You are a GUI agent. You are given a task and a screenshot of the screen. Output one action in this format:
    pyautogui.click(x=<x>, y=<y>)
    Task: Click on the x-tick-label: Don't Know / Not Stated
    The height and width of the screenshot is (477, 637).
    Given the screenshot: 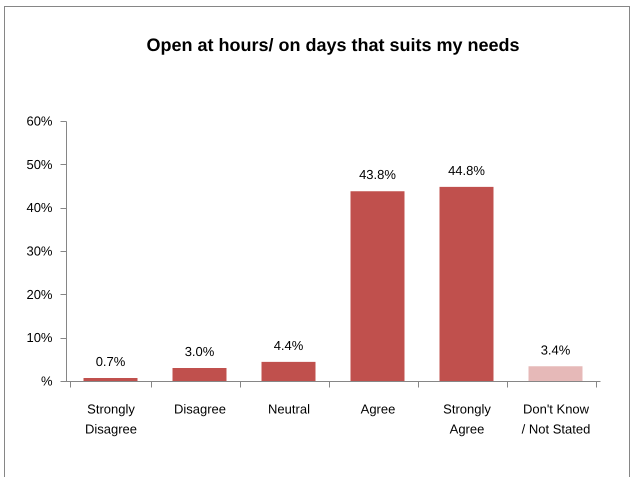 What is the action you would take?
    pyautogui.click(x=556, y=419)
    